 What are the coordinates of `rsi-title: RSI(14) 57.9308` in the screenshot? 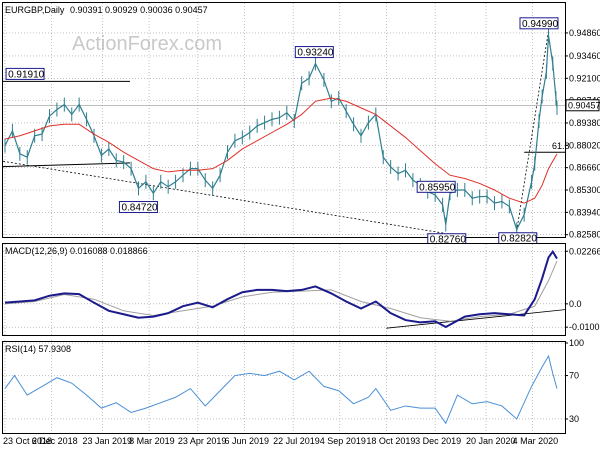 It's located at (38, 349).